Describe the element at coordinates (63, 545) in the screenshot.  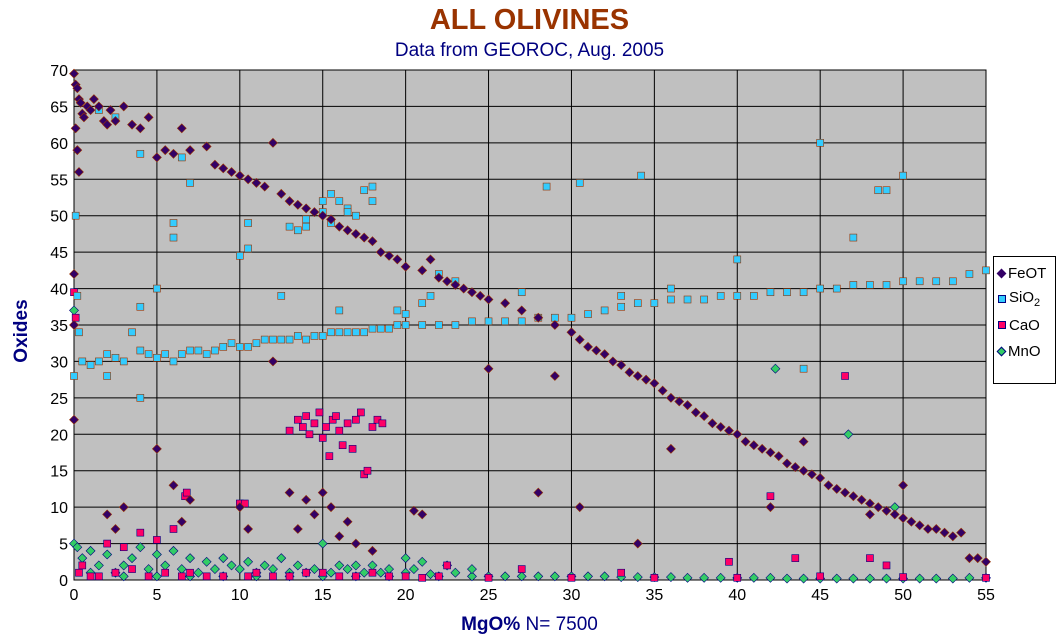
I see `y-tick-label: 5` at that location.